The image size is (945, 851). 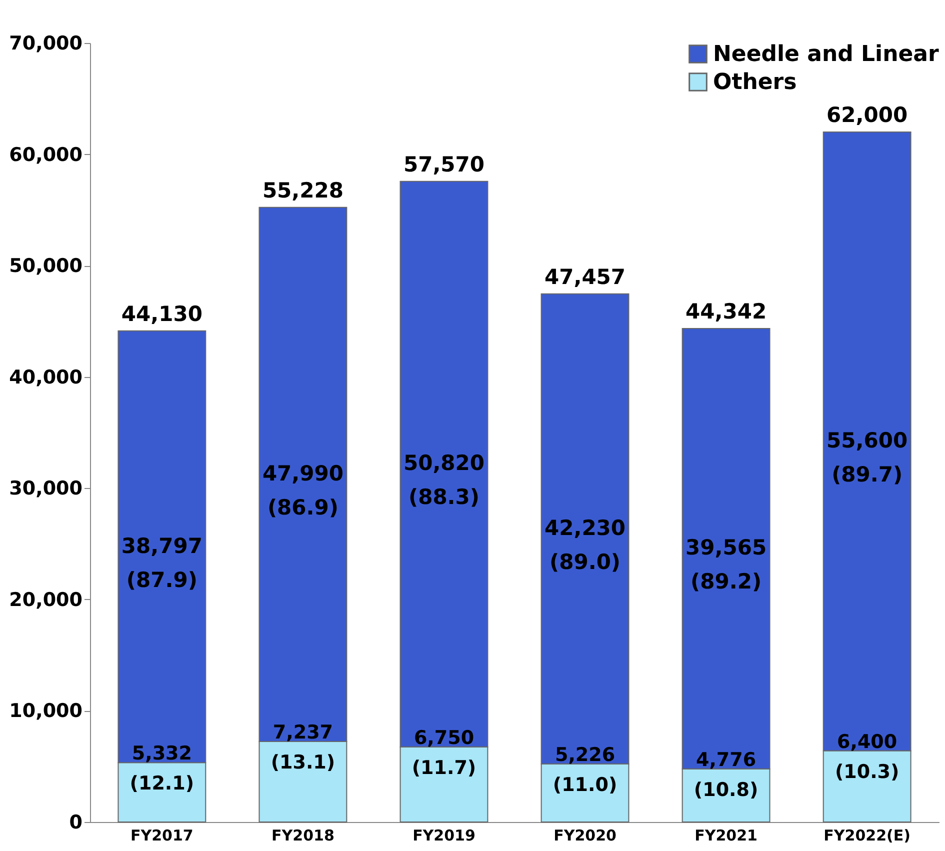 I want to click on legend-label: Needle and Linear, so click(x=826, y=54).